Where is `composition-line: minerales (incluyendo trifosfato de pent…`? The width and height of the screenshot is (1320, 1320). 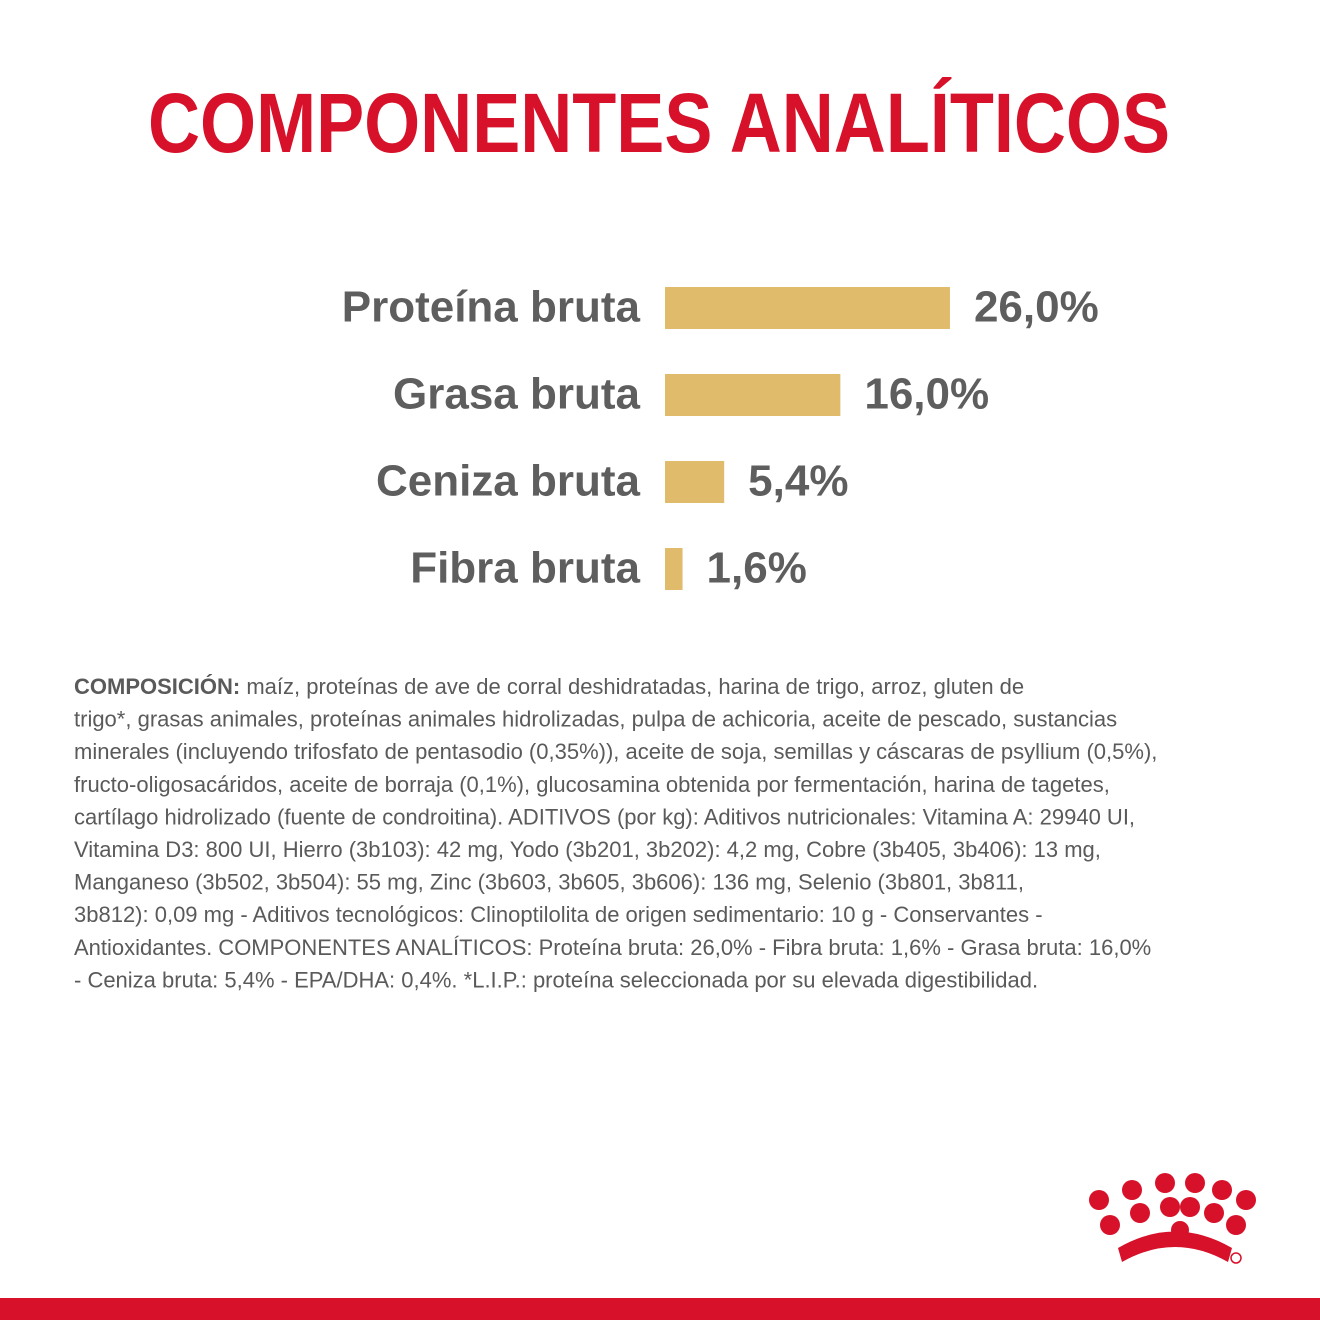
composition-line: minerales (incluyendo trifosfato de pent… is located at coordinates (615, 751).